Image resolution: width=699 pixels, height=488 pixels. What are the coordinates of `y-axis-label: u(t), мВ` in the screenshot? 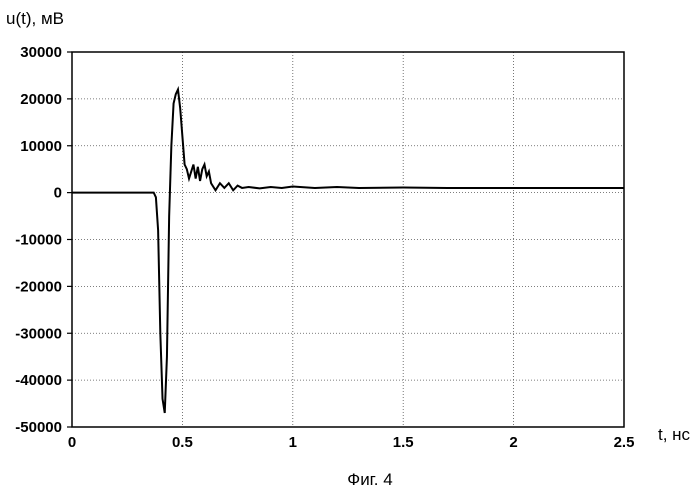 It's located at (35, 18).